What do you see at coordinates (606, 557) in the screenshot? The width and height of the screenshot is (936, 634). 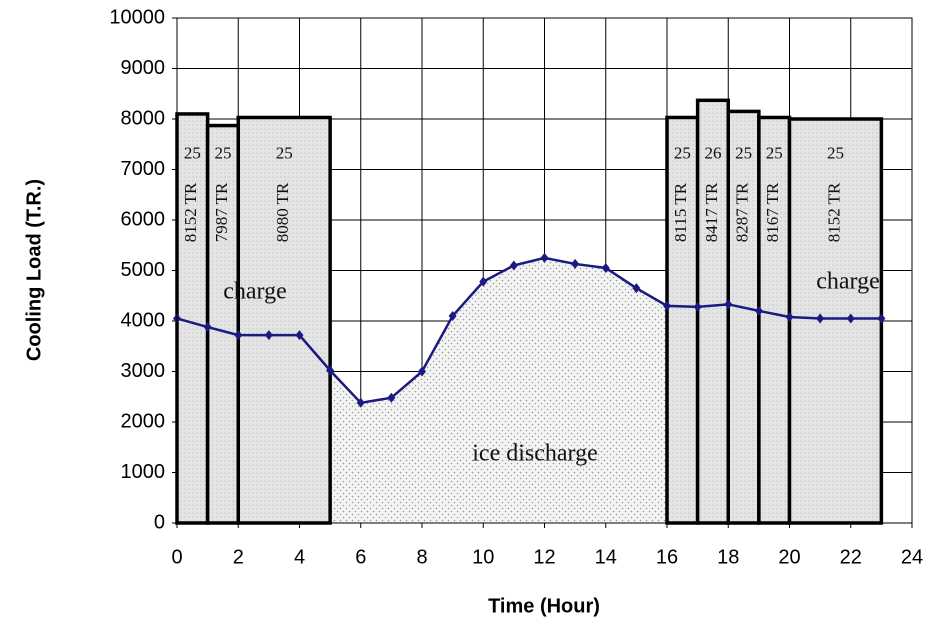 I see `x-tick-label: 14` at bounding box center [606, 557].